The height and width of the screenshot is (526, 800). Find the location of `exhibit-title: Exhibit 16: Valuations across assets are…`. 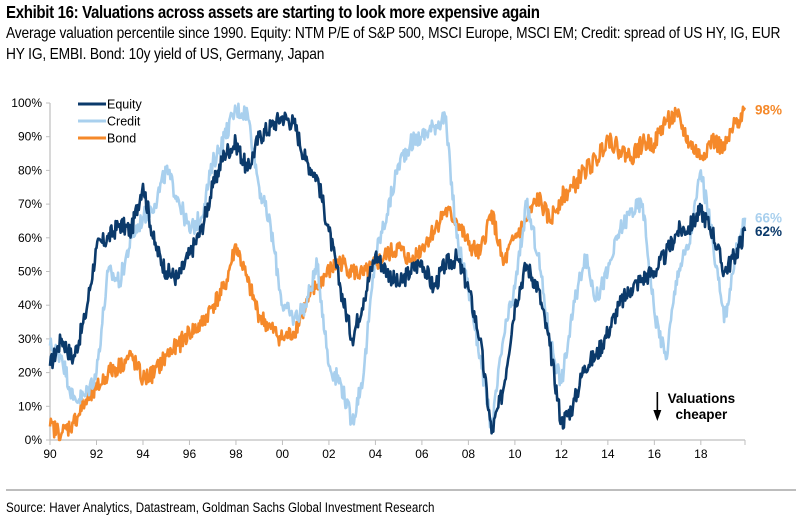

exhibit-title: Exhibit 16: Valuations across assets are… is located at coordinates (273, 12).